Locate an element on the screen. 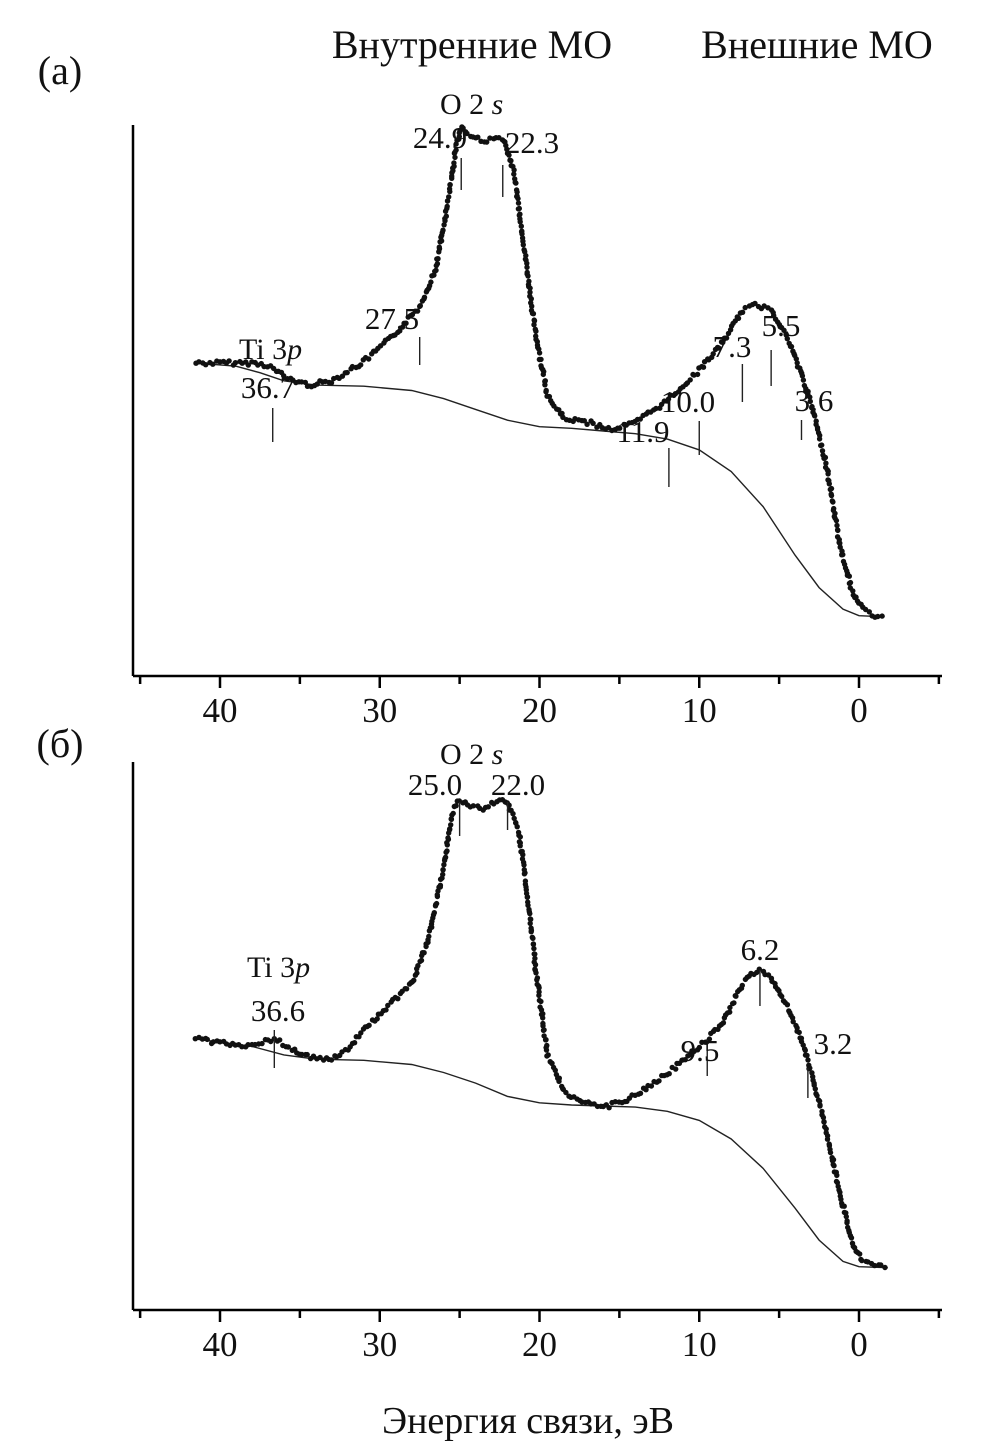  peak-label: 27.5 is located at coordinates (392, 318).